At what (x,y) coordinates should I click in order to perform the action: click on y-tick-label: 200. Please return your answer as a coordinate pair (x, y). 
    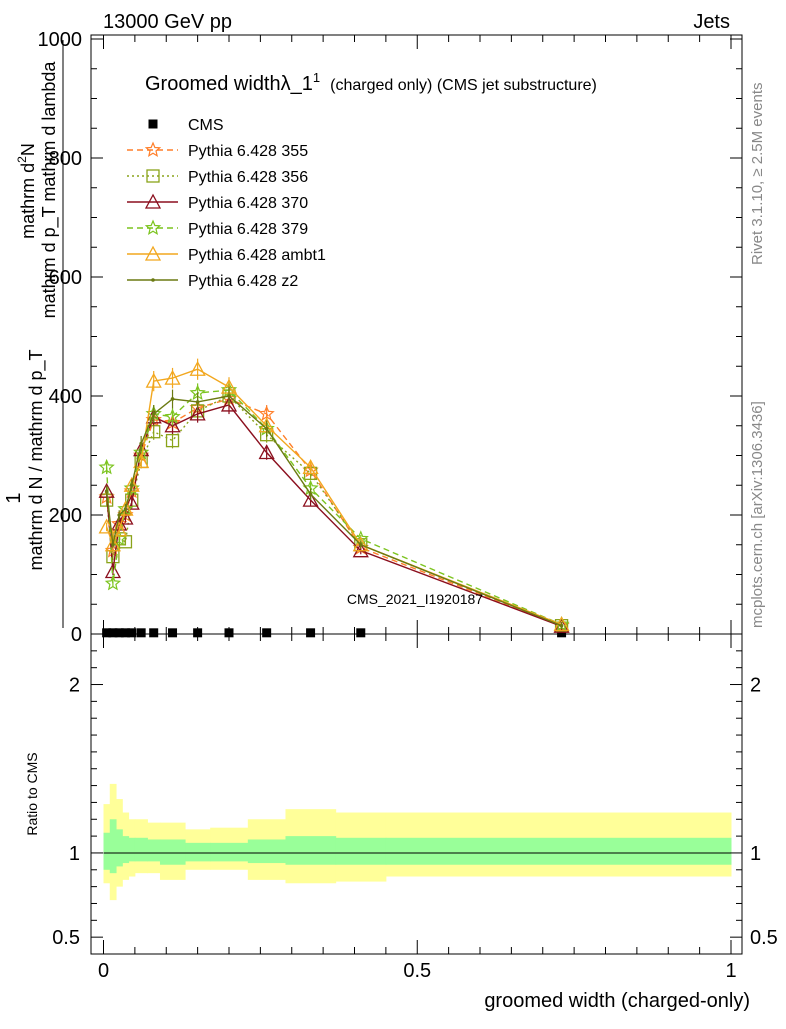
    Looking at the image, I should click on (65, 516).